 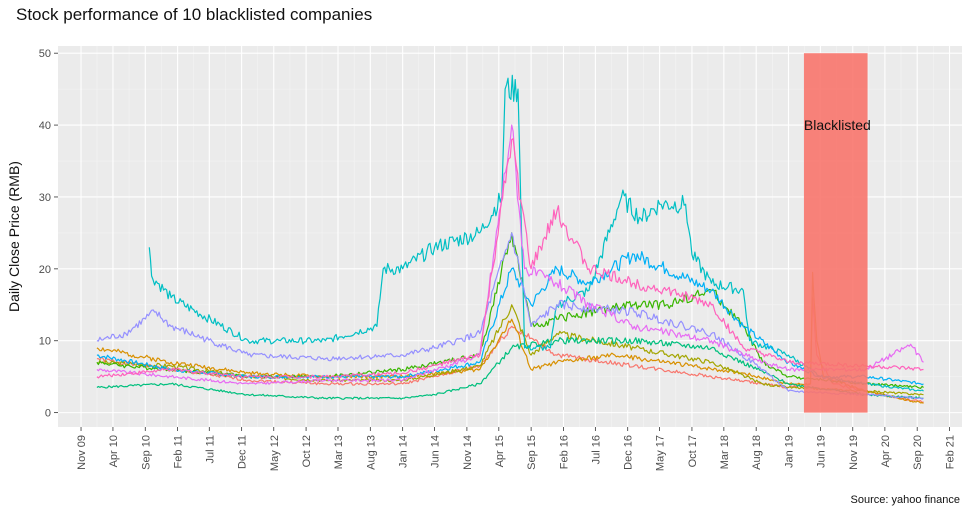 I want to click on y-axis-label: Daily Close Price (RMB), so click(x=14, y=236).